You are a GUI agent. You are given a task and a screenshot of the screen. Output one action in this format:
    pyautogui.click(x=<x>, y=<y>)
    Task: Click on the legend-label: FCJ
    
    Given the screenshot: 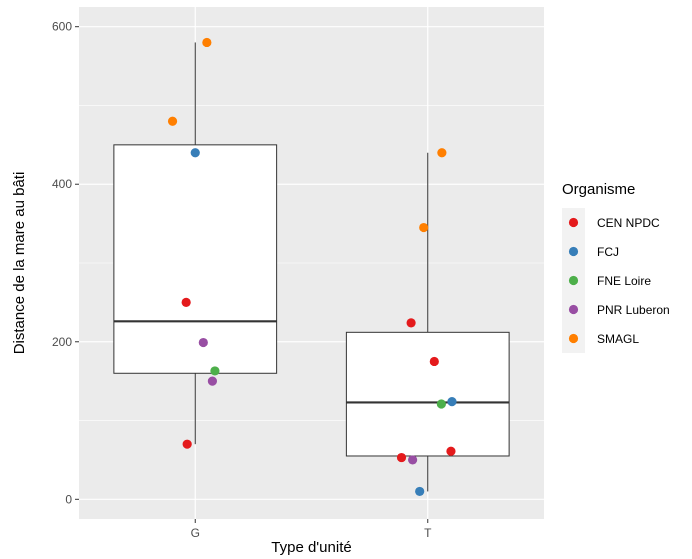 What is the action you would take?
    pyautogui.click(x=608, y=252)
    